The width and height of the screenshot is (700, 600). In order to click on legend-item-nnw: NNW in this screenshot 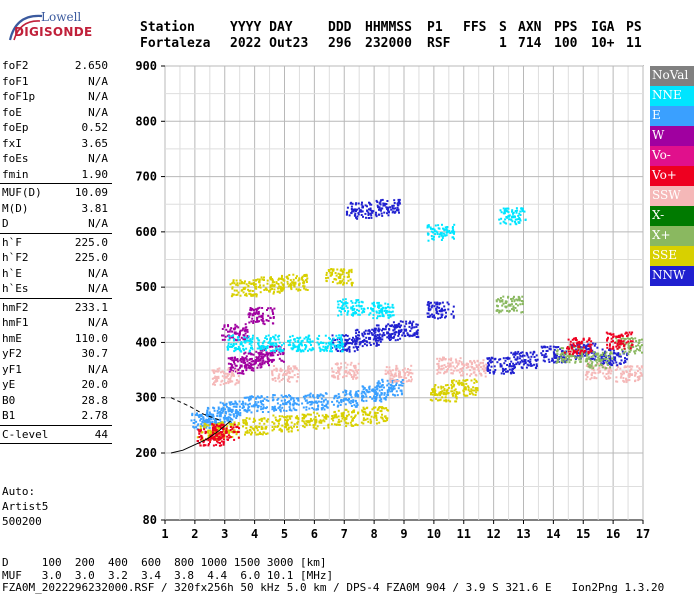, I will do `click(672, 276)`.